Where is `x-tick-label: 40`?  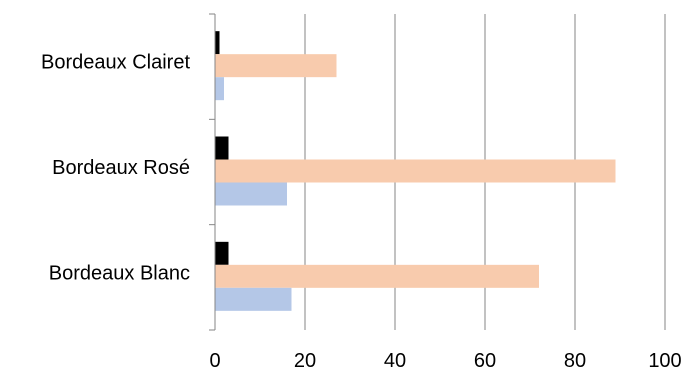
x-tick-label: 40 is located at coordinates (395, 361).